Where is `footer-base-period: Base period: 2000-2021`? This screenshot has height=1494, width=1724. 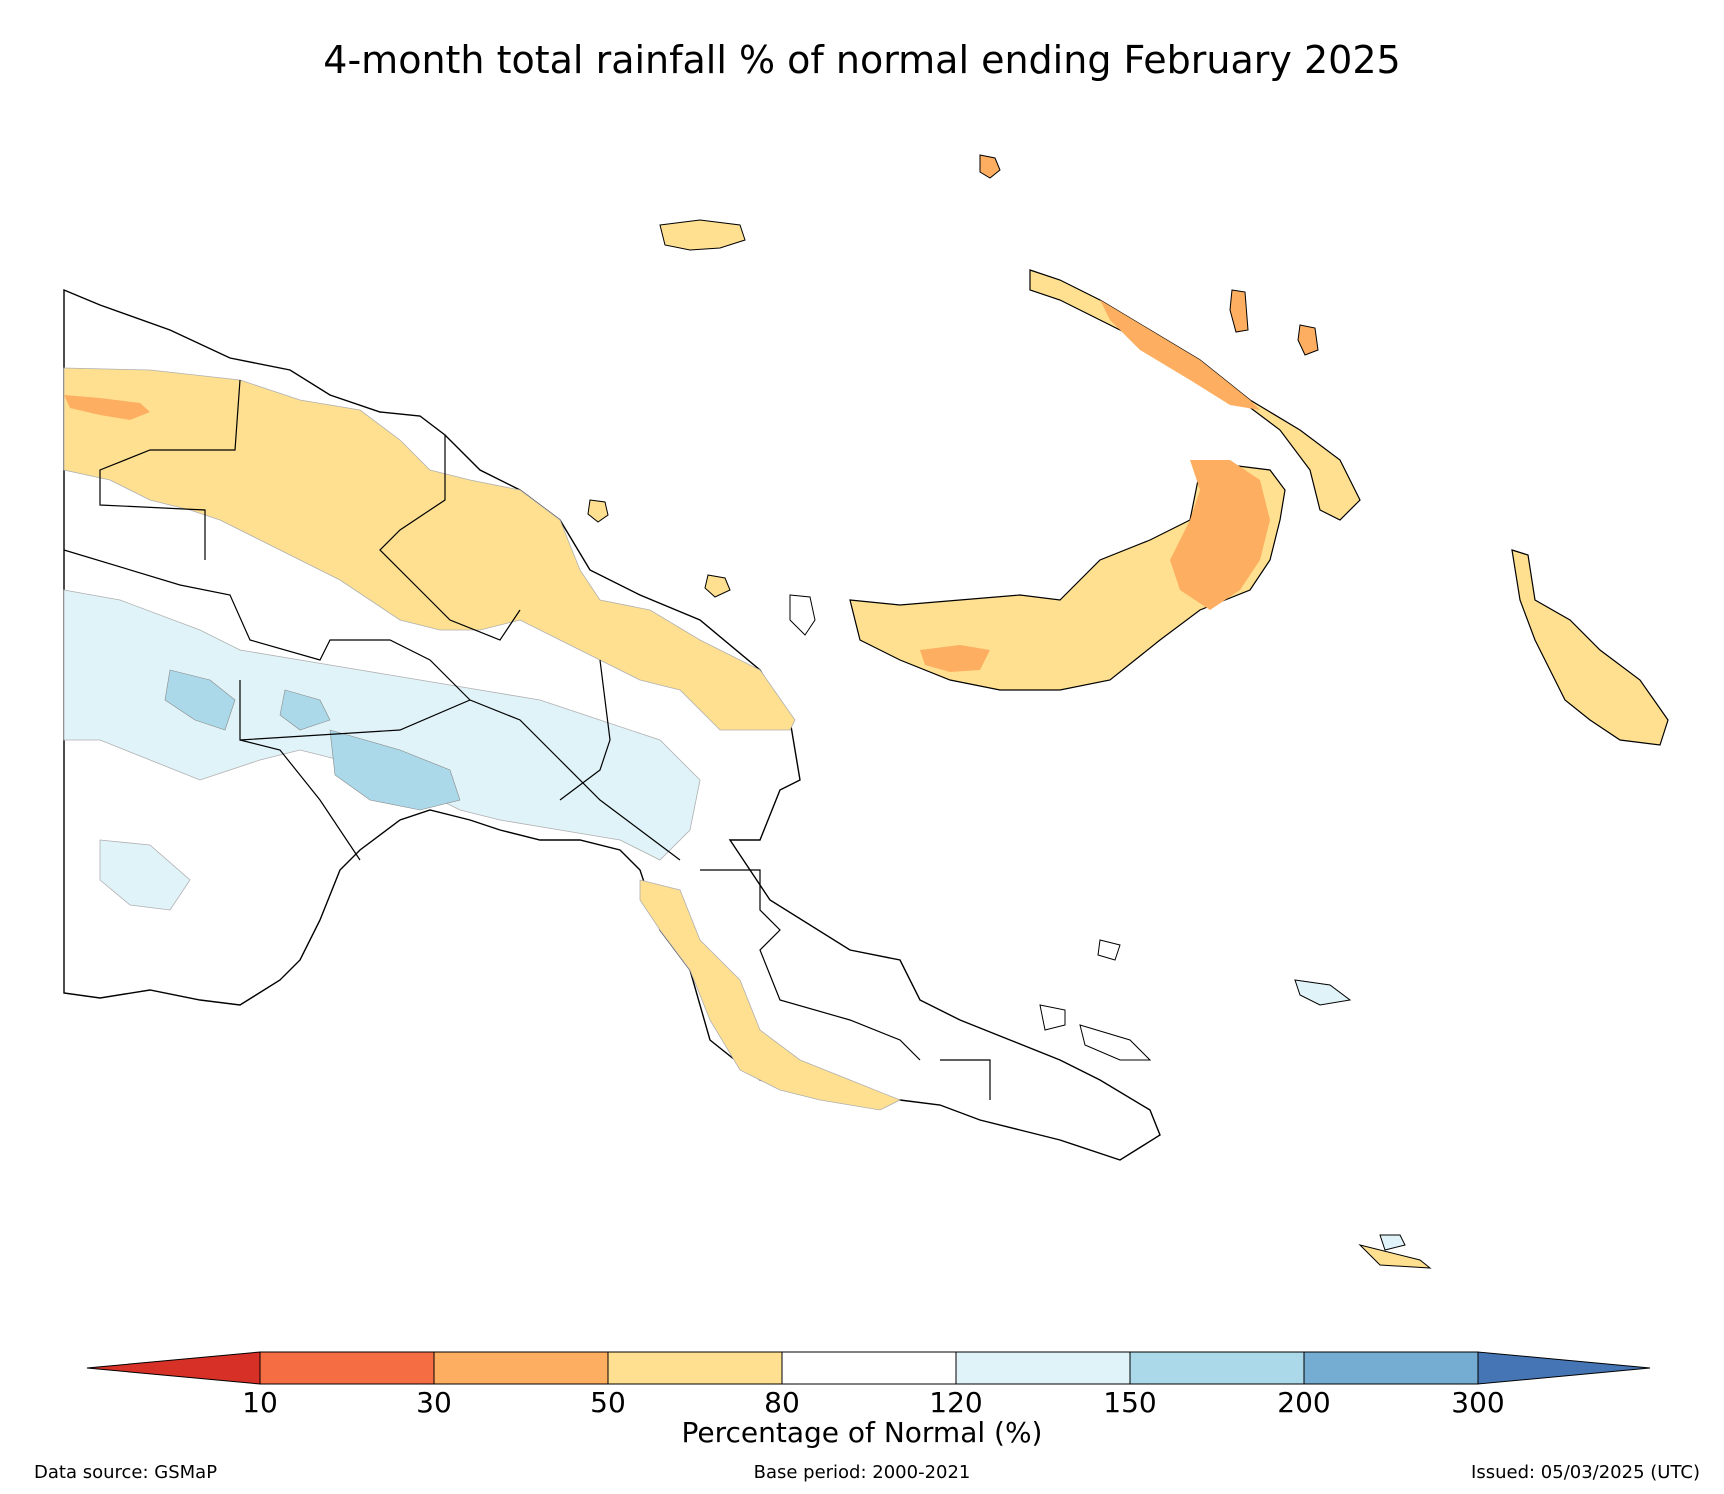 footer-base-period: Base period: 2000-2021 is located at coordinates (862, 1472).